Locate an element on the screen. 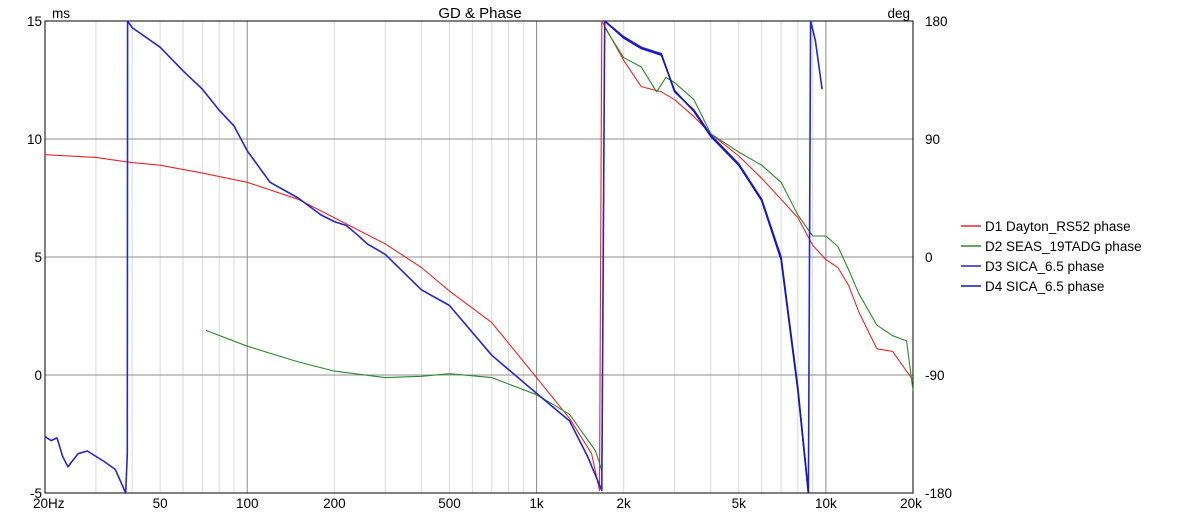 This screenshot has height=513, width=1191. legend-label: D3 SICA_6.5 phase is located at coordinates (1044, 266).